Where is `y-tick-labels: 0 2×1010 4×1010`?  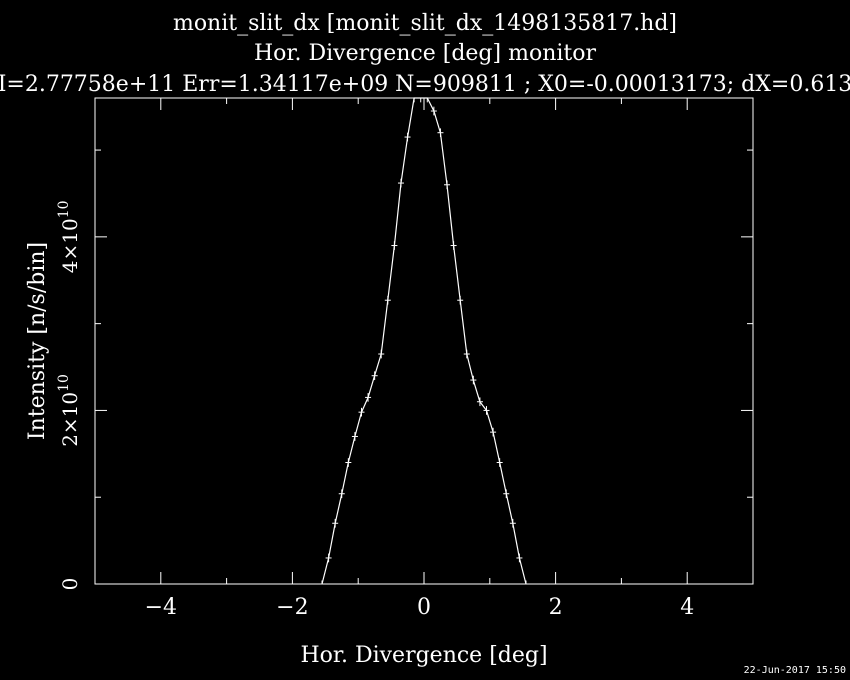 y-tick-labels: 0 2×1010 4×1010 is located at coordinates (69, 395).